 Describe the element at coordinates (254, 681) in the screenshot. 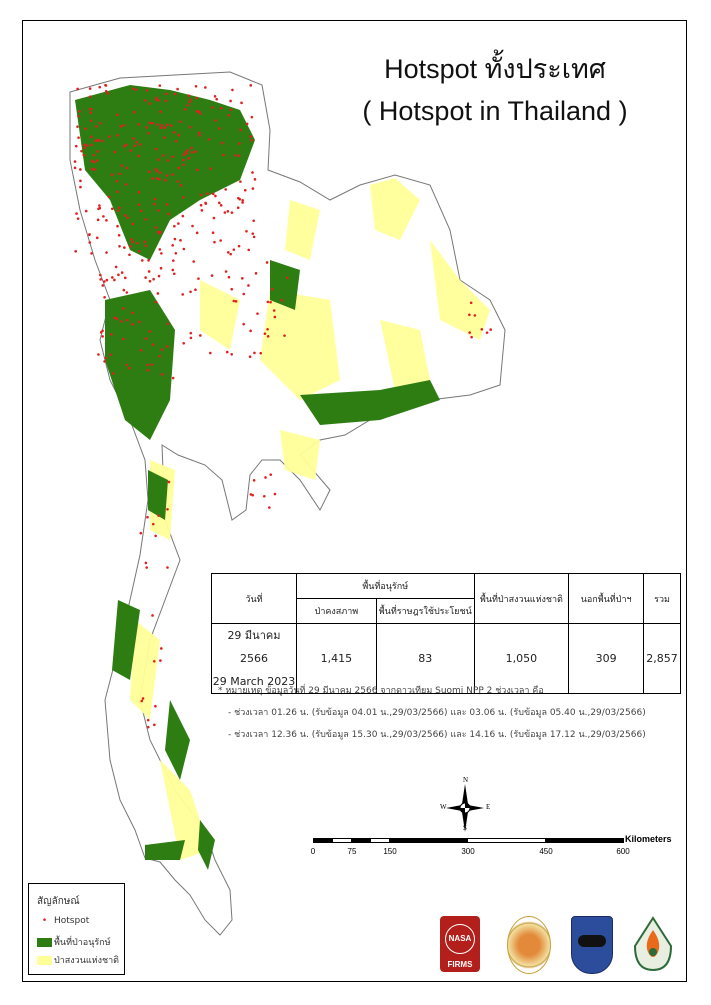

I see `date-english: 29 March 2023` at that location.